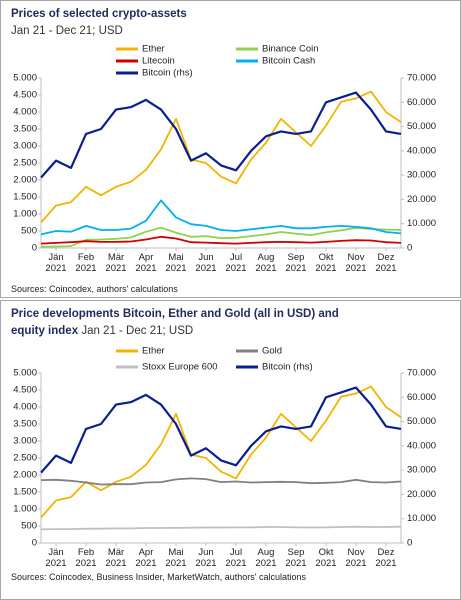 This screenshot has height=600, width=461. I want to click on chart-title: Prices of selected crypto-assets, so click(99, 14).